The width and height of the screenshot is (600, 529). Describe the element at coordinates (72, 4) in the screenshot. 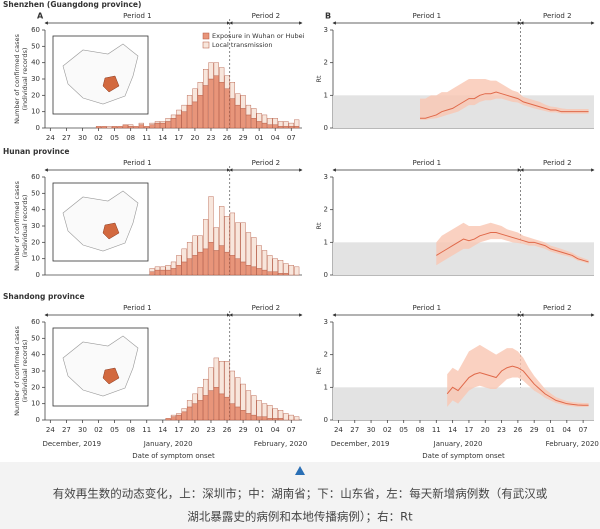

I see `panel-title: Shenzhen (Guangdong province)` at that location.